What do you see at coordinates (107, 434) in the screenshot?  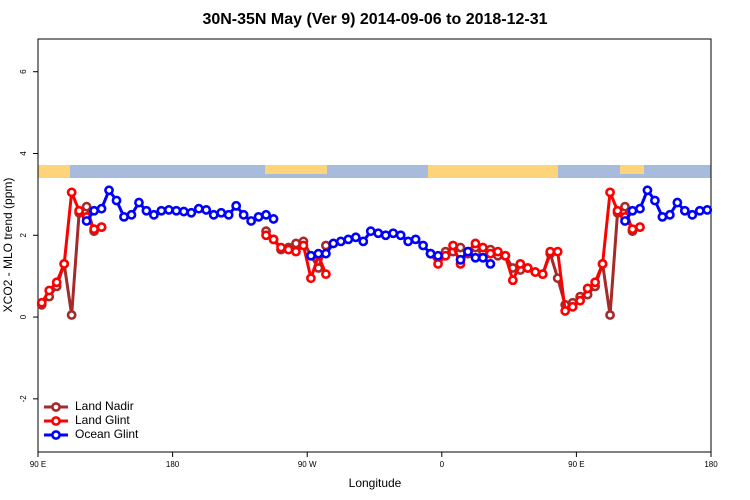 I see `legend-label: Ocean Glint` at bounding box center [107, 434].